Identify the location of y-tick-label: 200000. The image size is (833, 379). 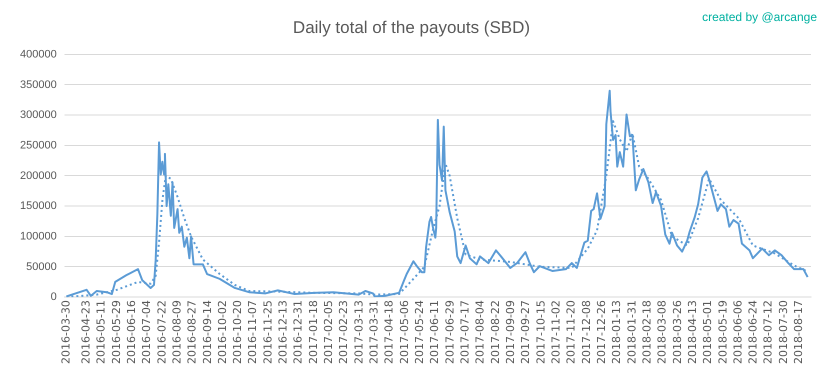
(38, 176).